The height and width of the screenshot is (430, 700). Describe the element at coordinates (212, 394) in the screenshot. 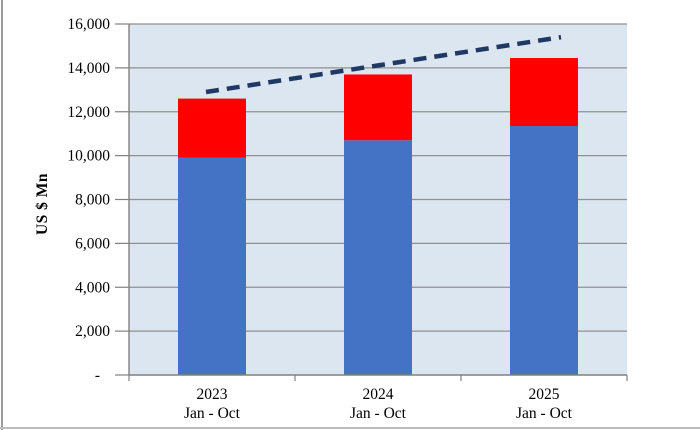

I see `x-label-year: 2023` at that location.